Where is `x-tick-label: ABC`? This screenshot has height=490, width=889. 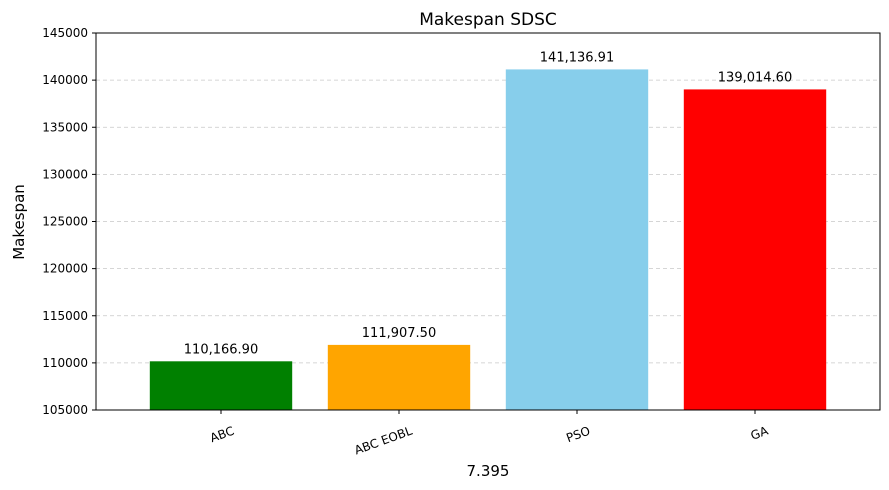 x-tick-label: ABC is located at coordinates (222, 435).